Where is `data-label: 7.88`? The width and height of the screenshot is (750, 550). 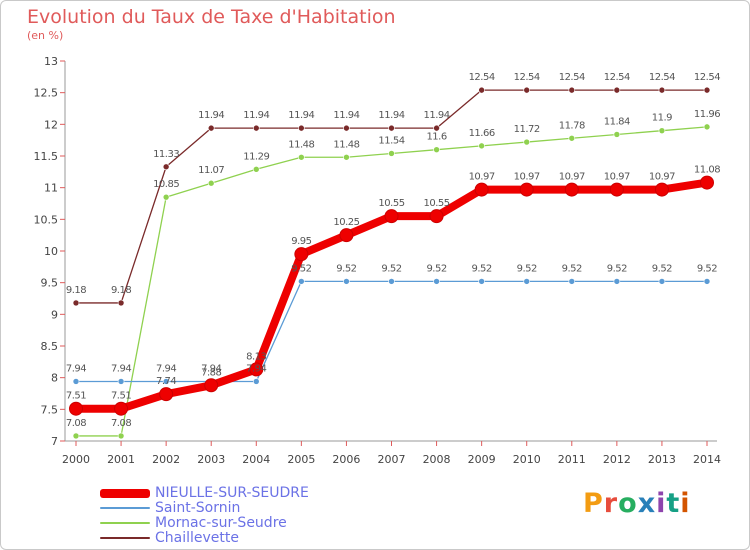 data-label: 7.88 is located at coordinates (211, 372).